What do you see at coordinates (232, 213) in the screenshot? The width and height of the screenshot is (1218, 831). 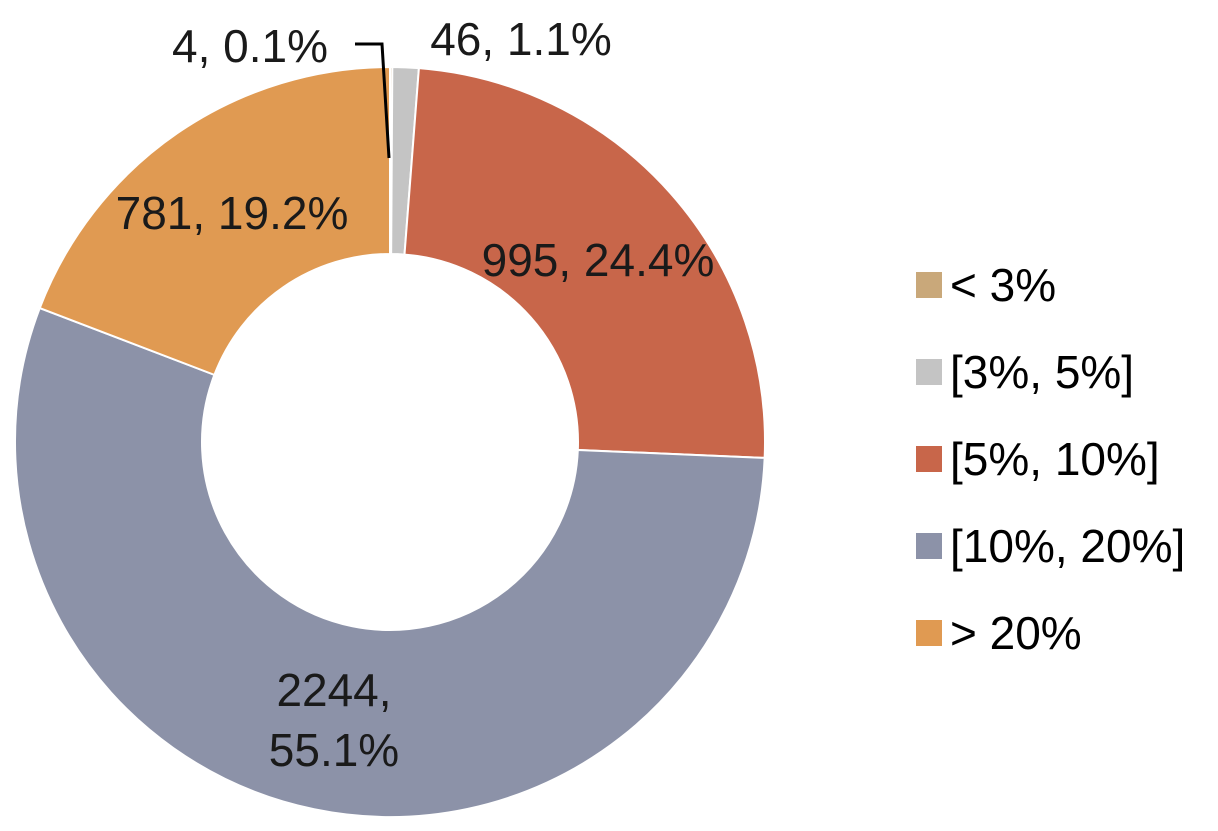 I see `data-label-20: 781, 19.2%` at bounding box center [232, 213].